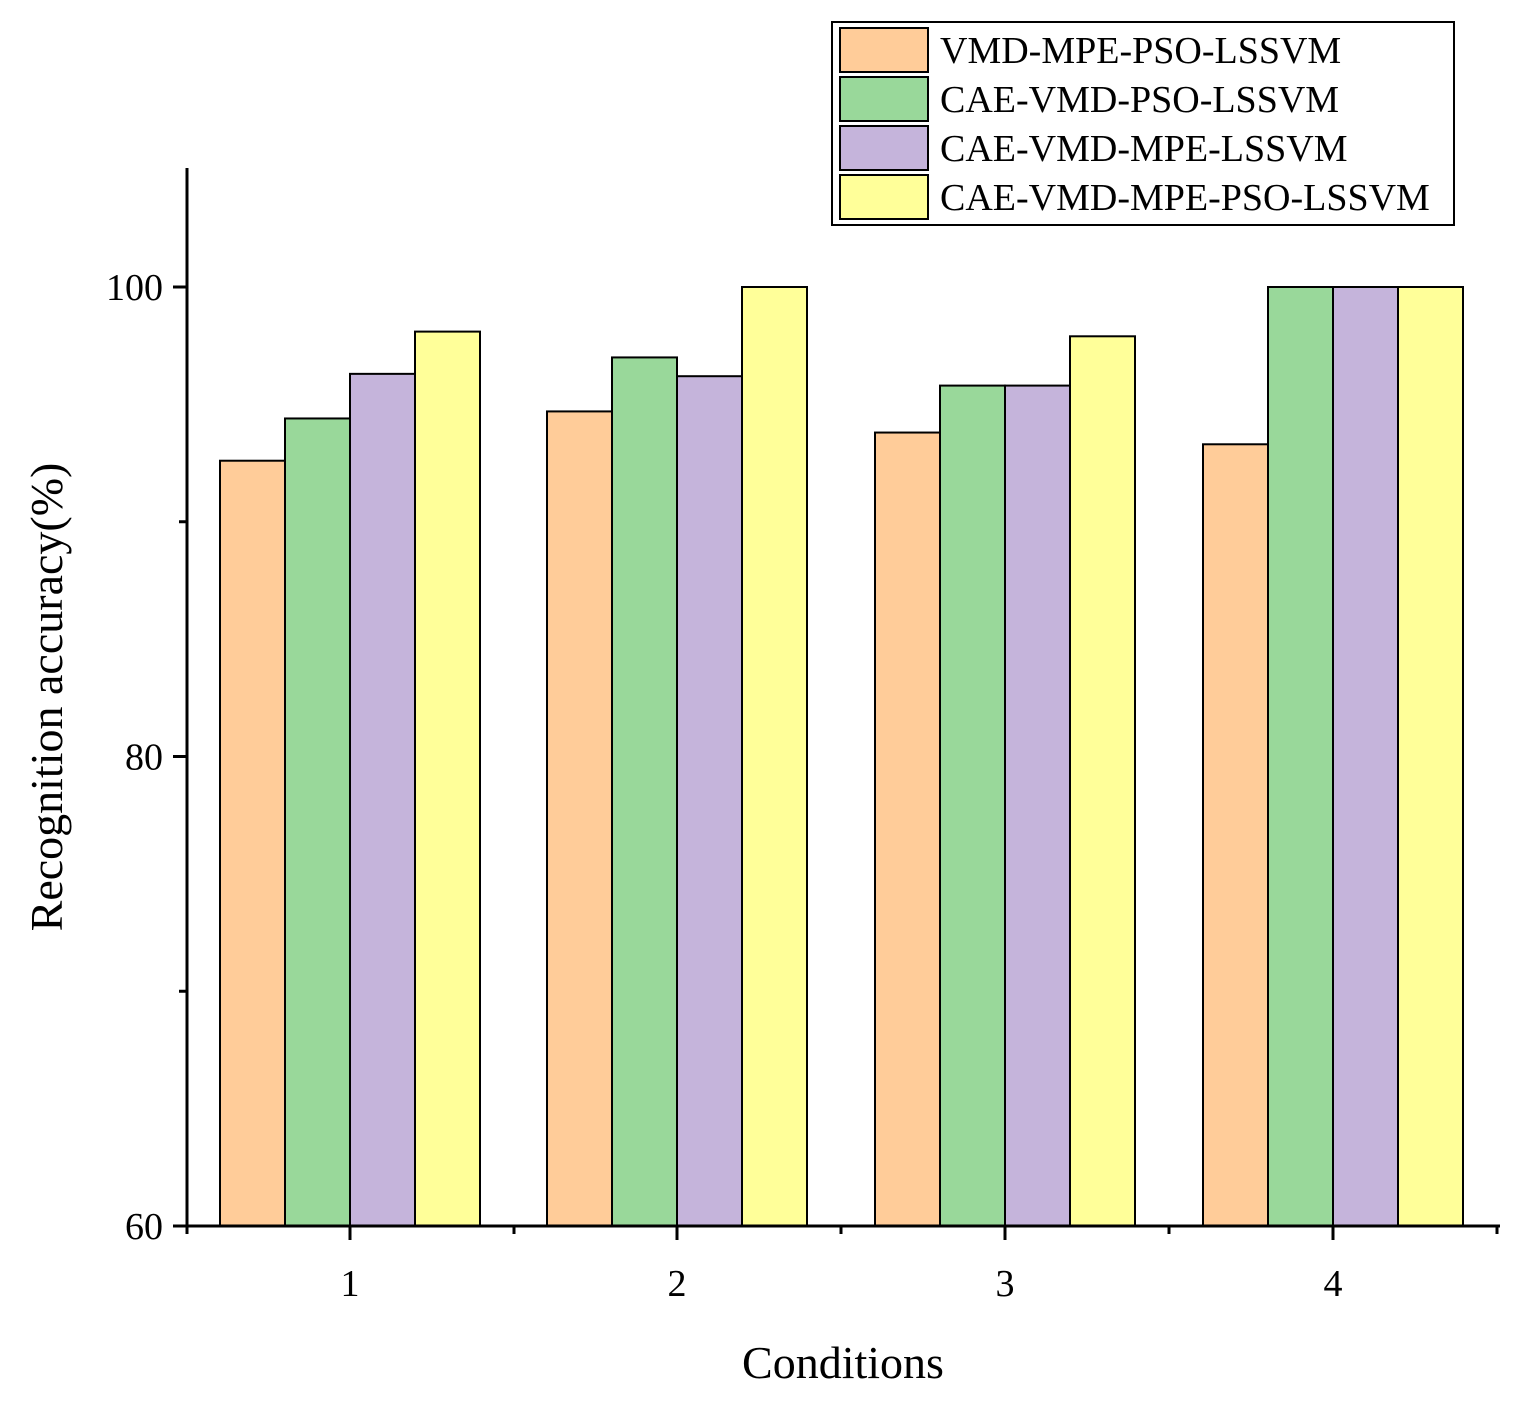  What do you see at coordinates (677, 1284) in the screenshot?
I see `x-tick-label-2: 2` at bounding box center [677, 1284].